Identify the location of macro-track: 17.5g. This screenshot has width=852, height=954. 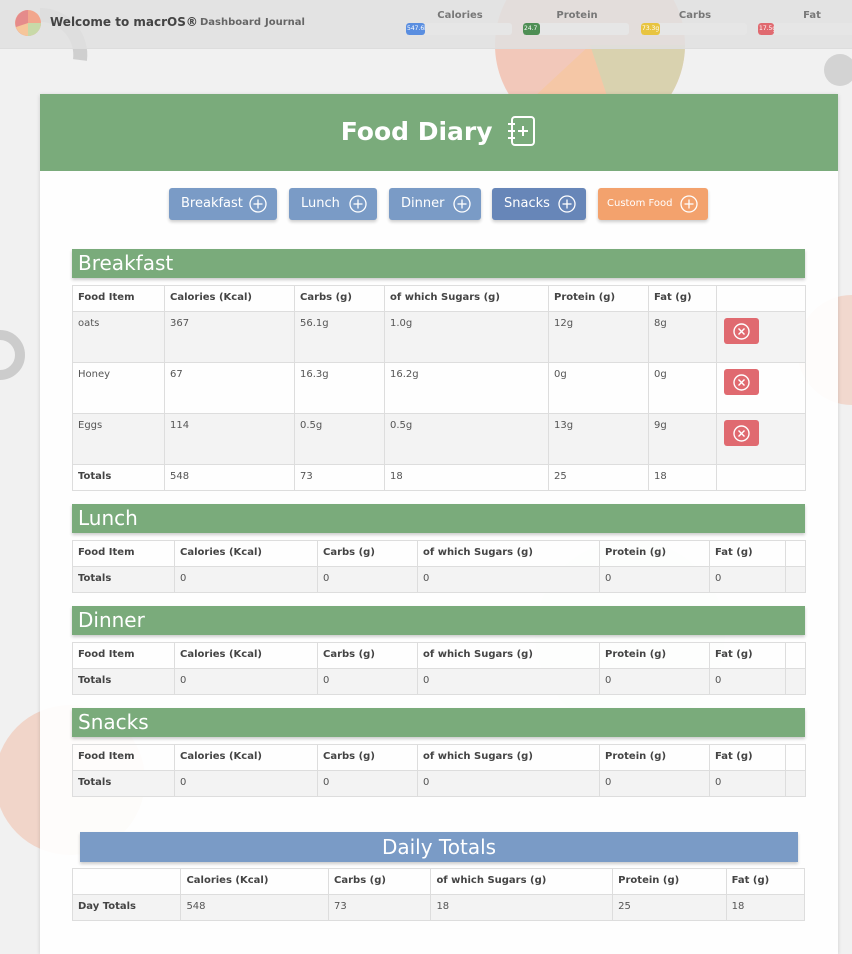
(805, 29).